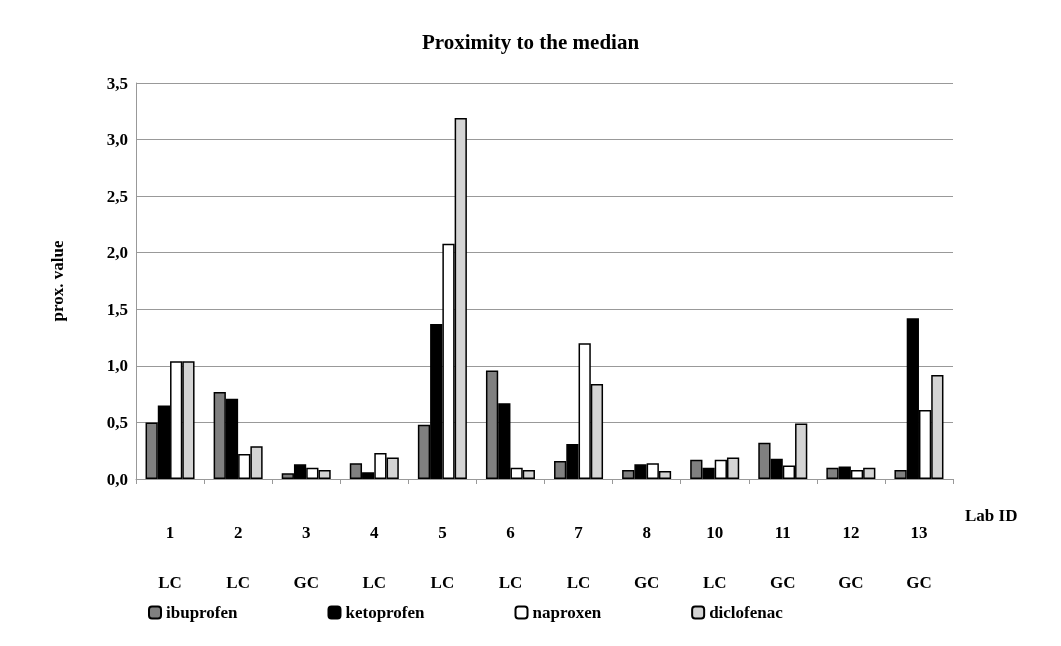 This screenshot has height=646, width=1061. What do you see at coordinates (57, 281) in the screenshot?
I see `y-axis-title: prox. value` at bounding box center [57, 281].